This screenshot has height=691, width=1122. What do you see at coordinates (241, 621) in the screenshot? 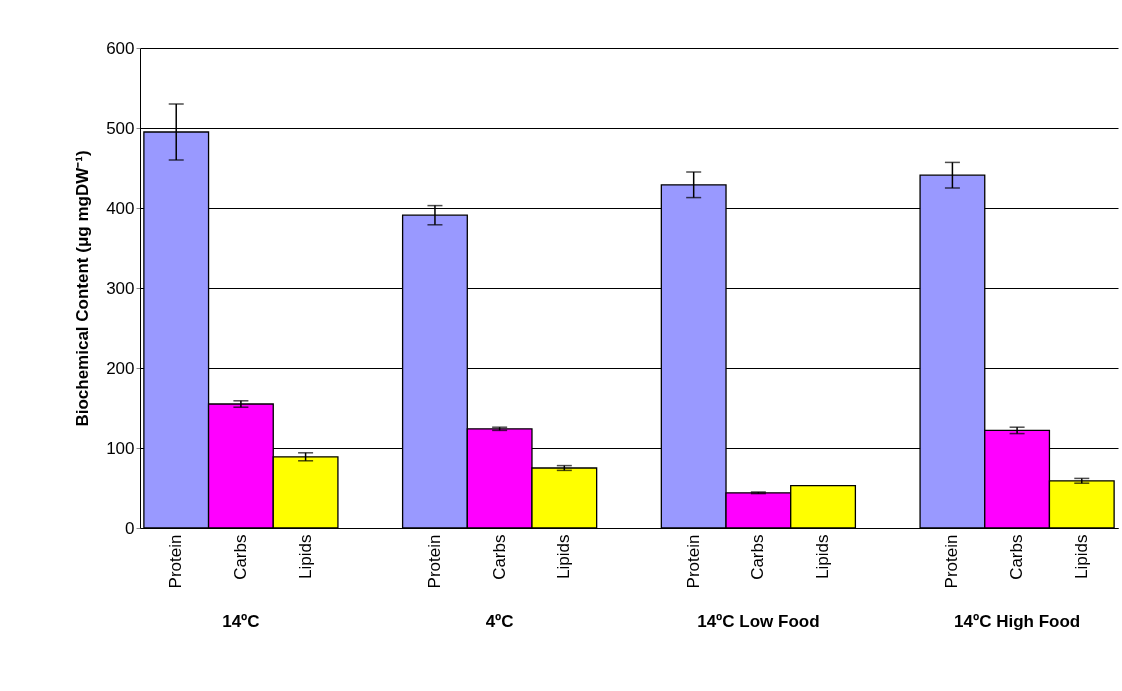
I see `text: 14ºC` at bounding box center [241, 621].